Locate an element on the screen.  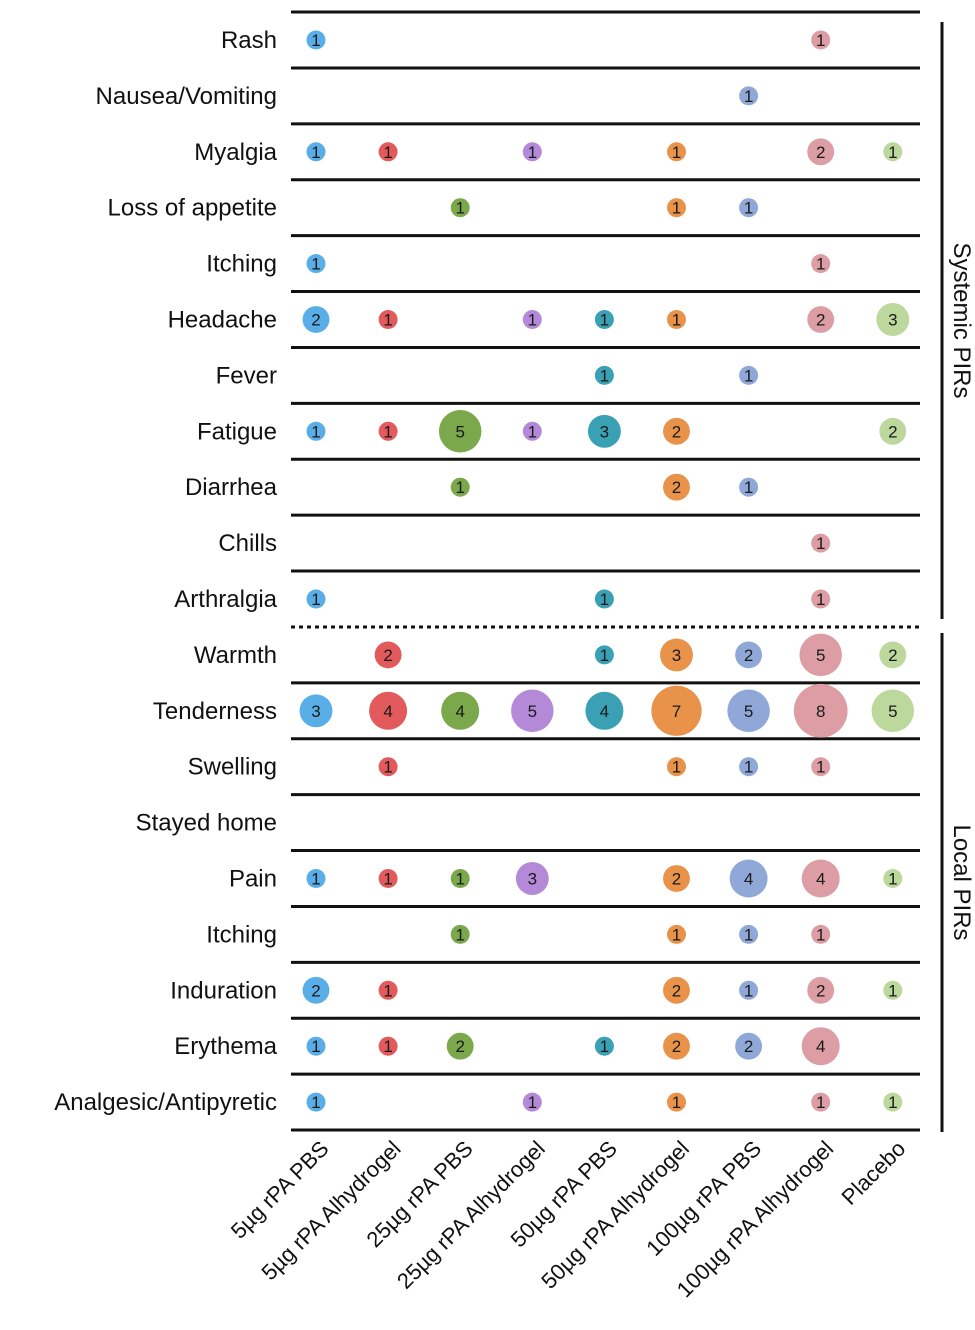
bubble-arthralgia-50-g-rpa-pbs is located at coordinates (604, 599).